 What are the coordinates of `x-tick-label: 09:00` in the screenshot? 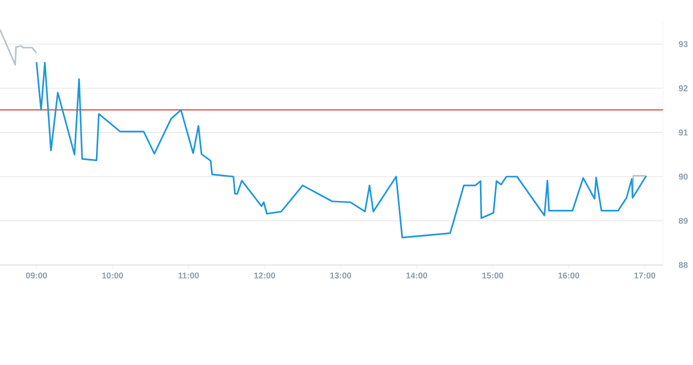 It's located at (36, 275).